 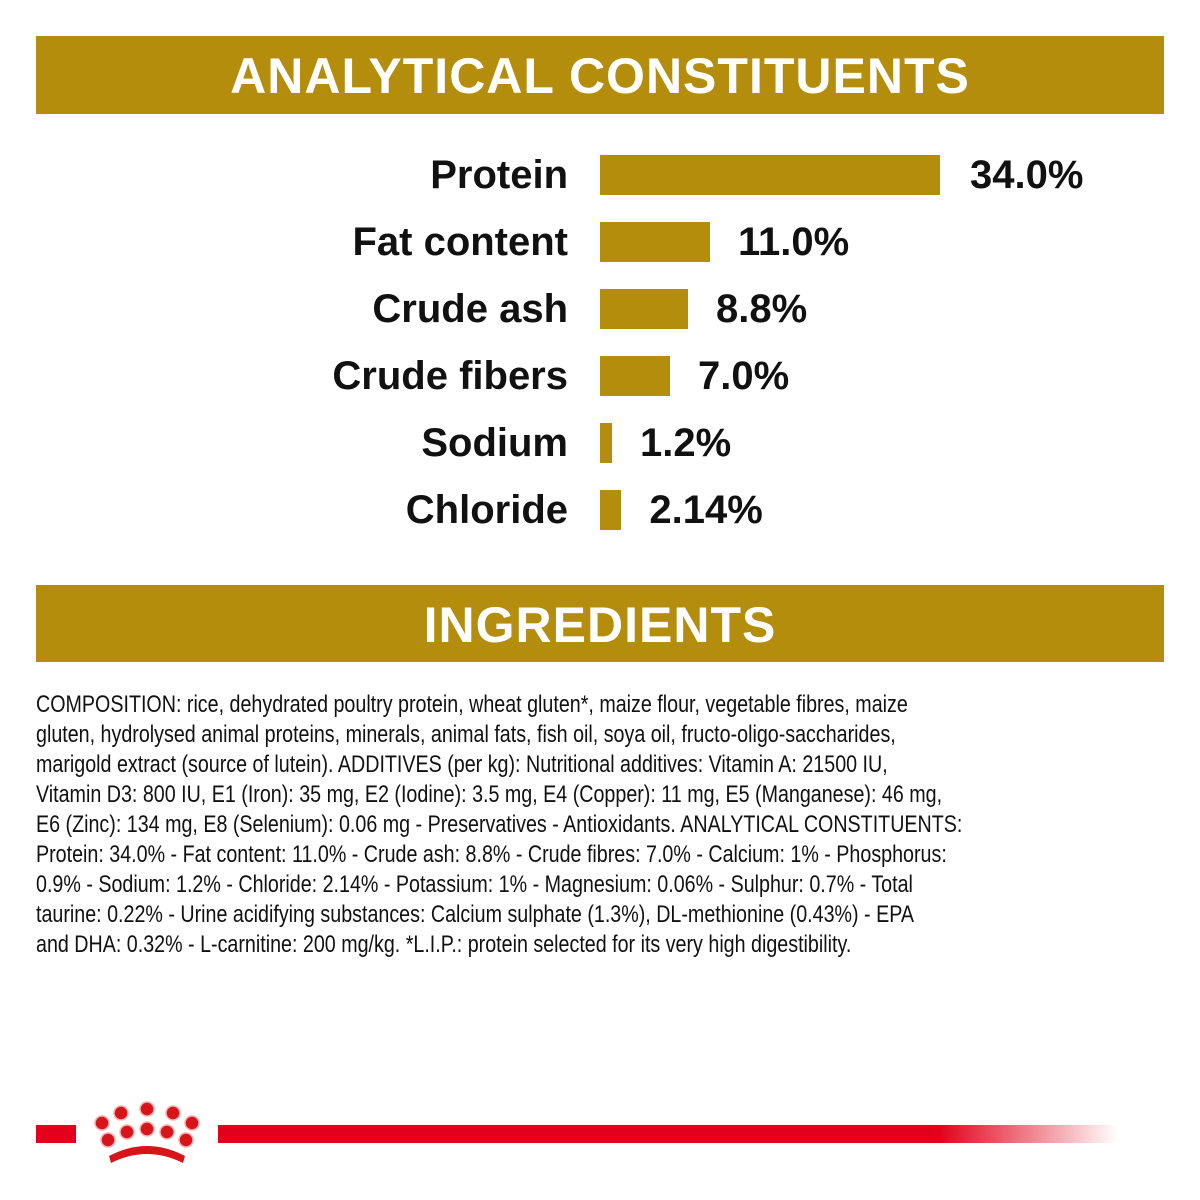 What do you see at coordinates (611, 510) in the screenshot?
I see `bar-chloride` at bounding box center [611, 510].